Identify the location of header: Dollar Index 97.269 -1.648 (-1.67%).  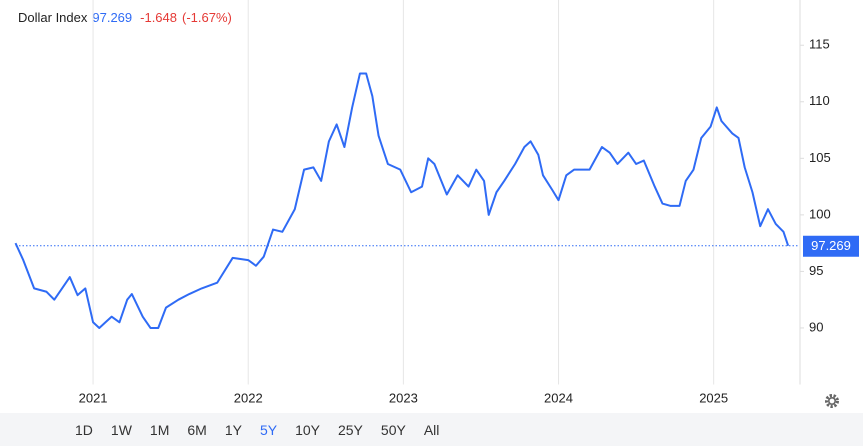
(125, 17).